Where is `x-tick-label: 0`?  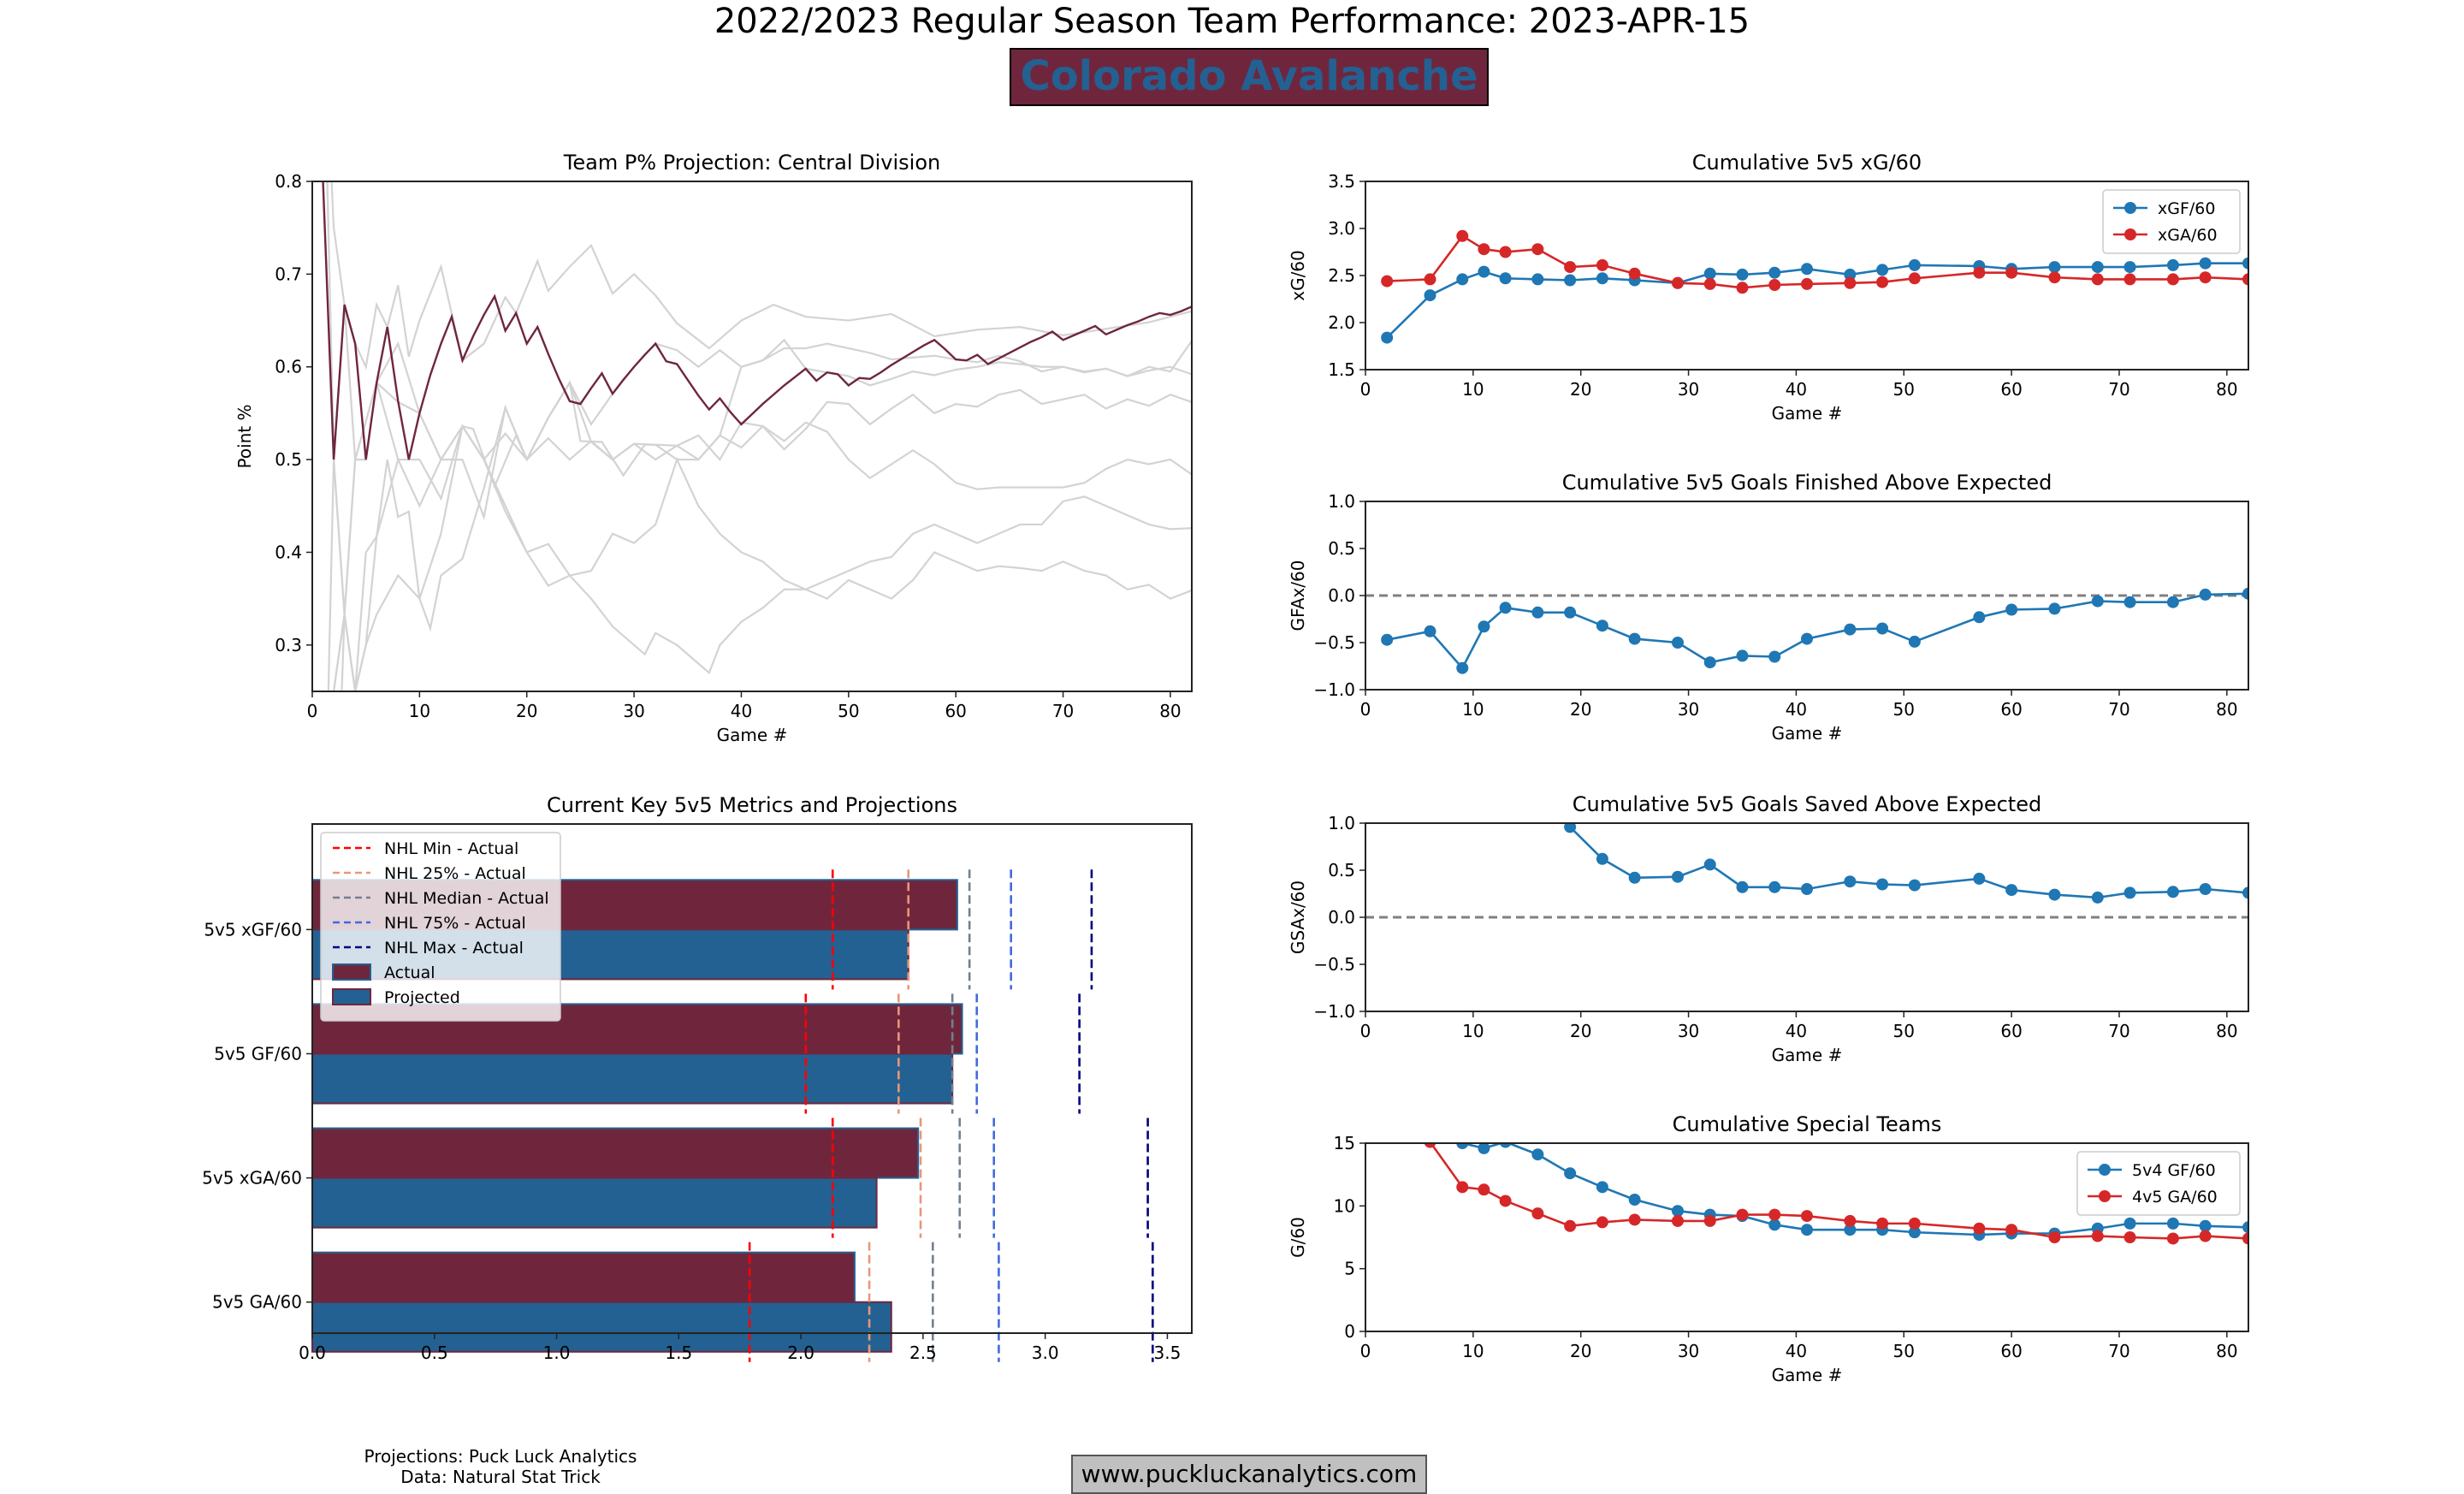 x-tick-label: 0 is located at coordinates (1365, 709).